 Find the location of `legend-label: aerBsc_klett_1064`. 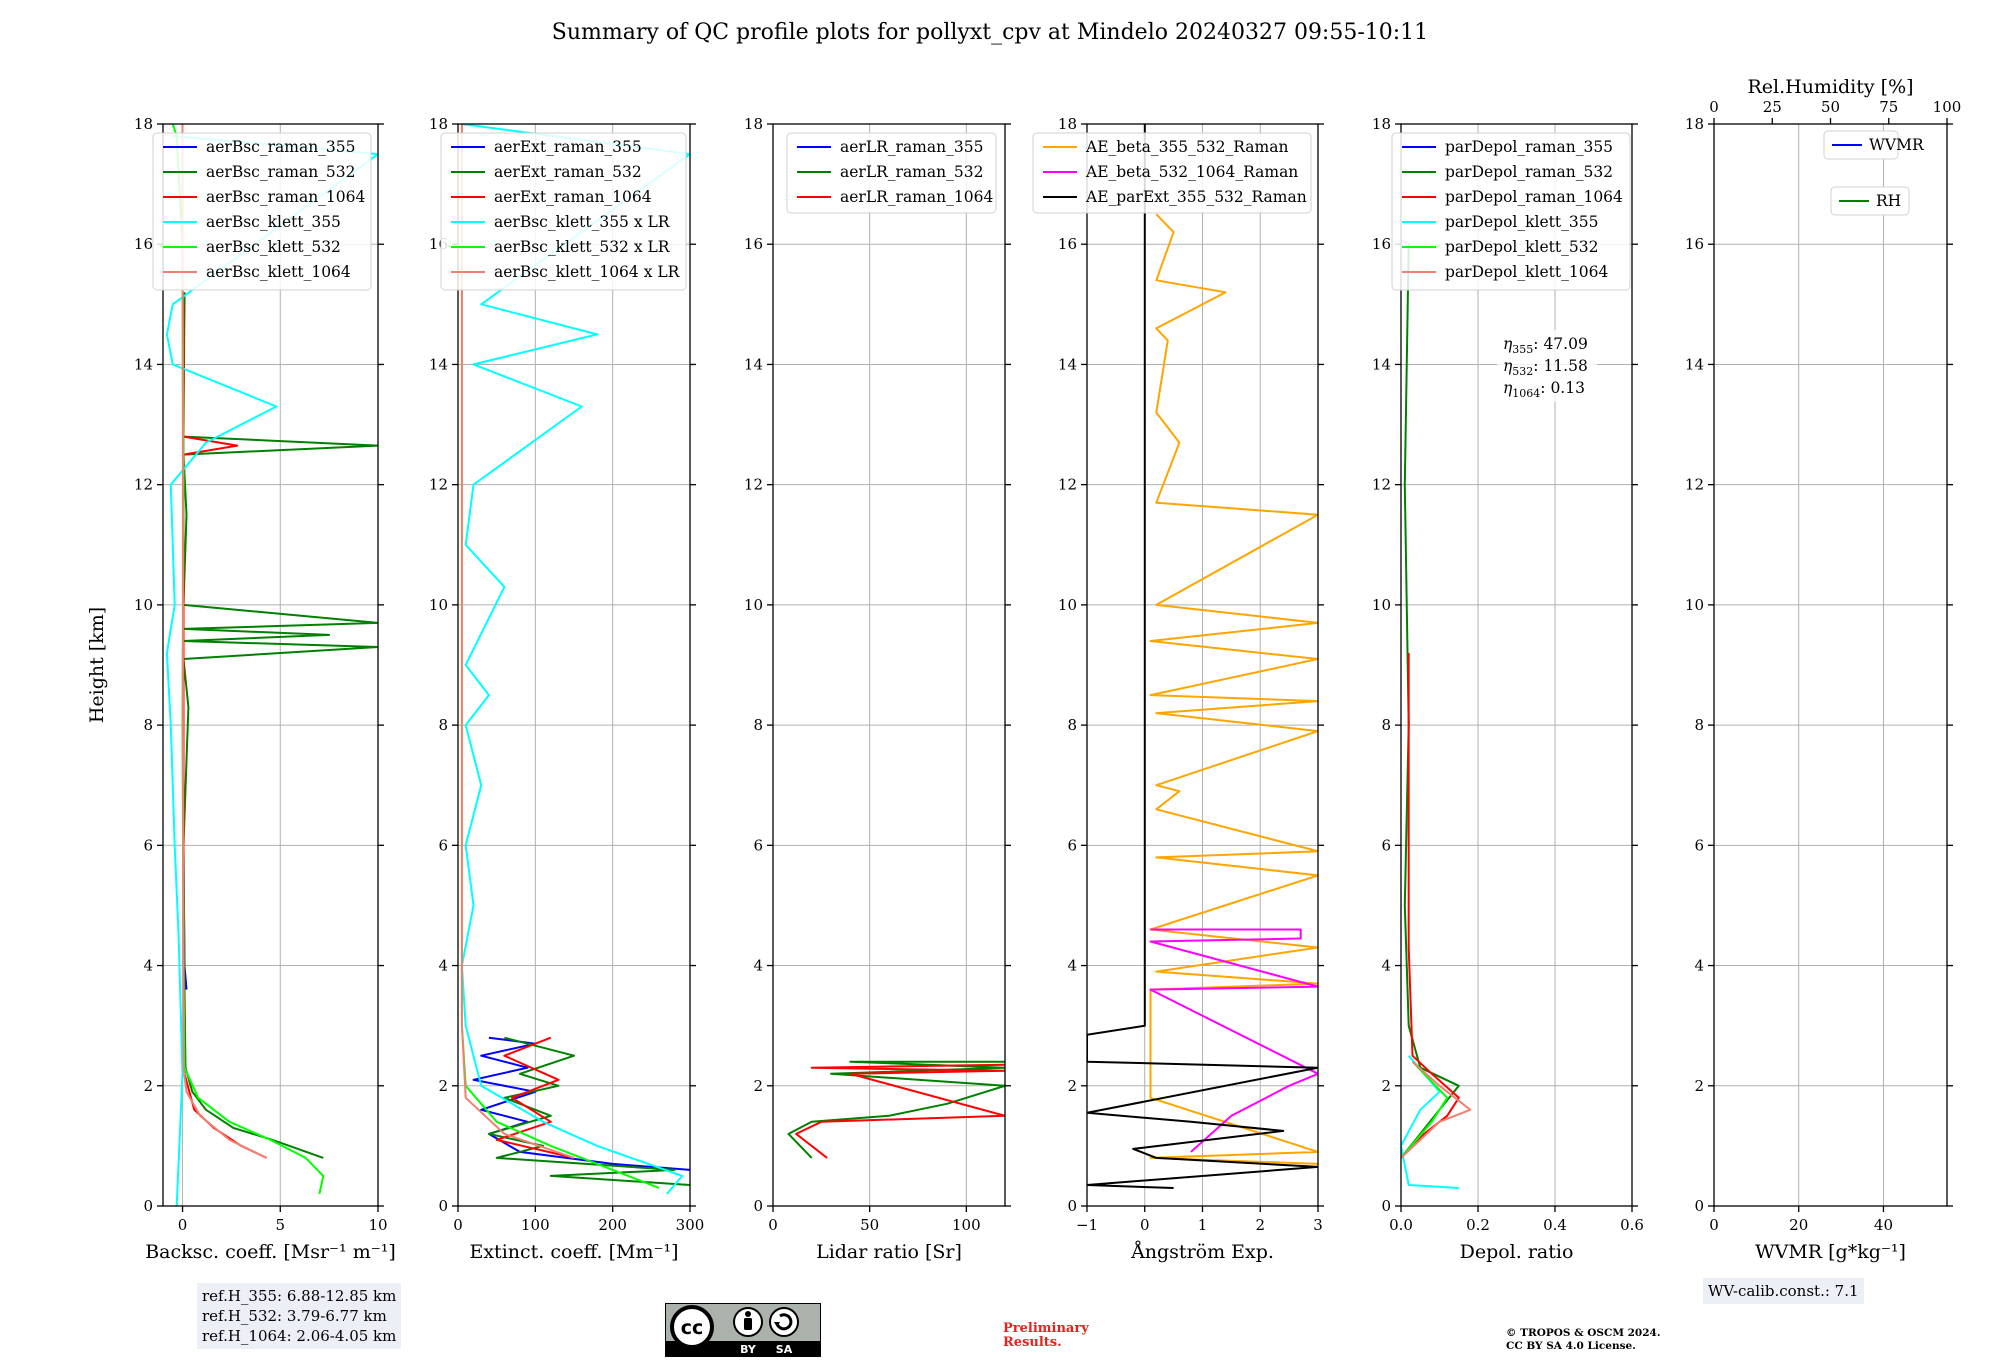

legend-label: aerBsc_klett_1064 is located at coordinates (278, 272).